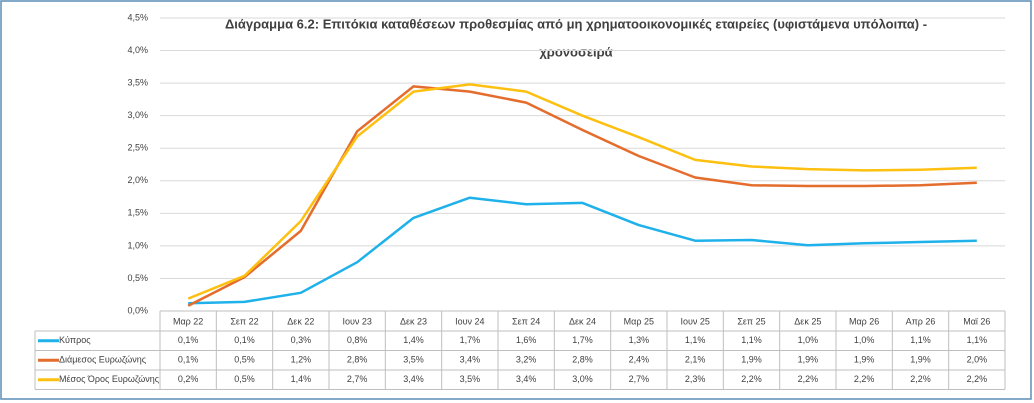  Describe the element at coordinates (639, 340) in the screenshot. I see `table-value: 1,3%` at that location.